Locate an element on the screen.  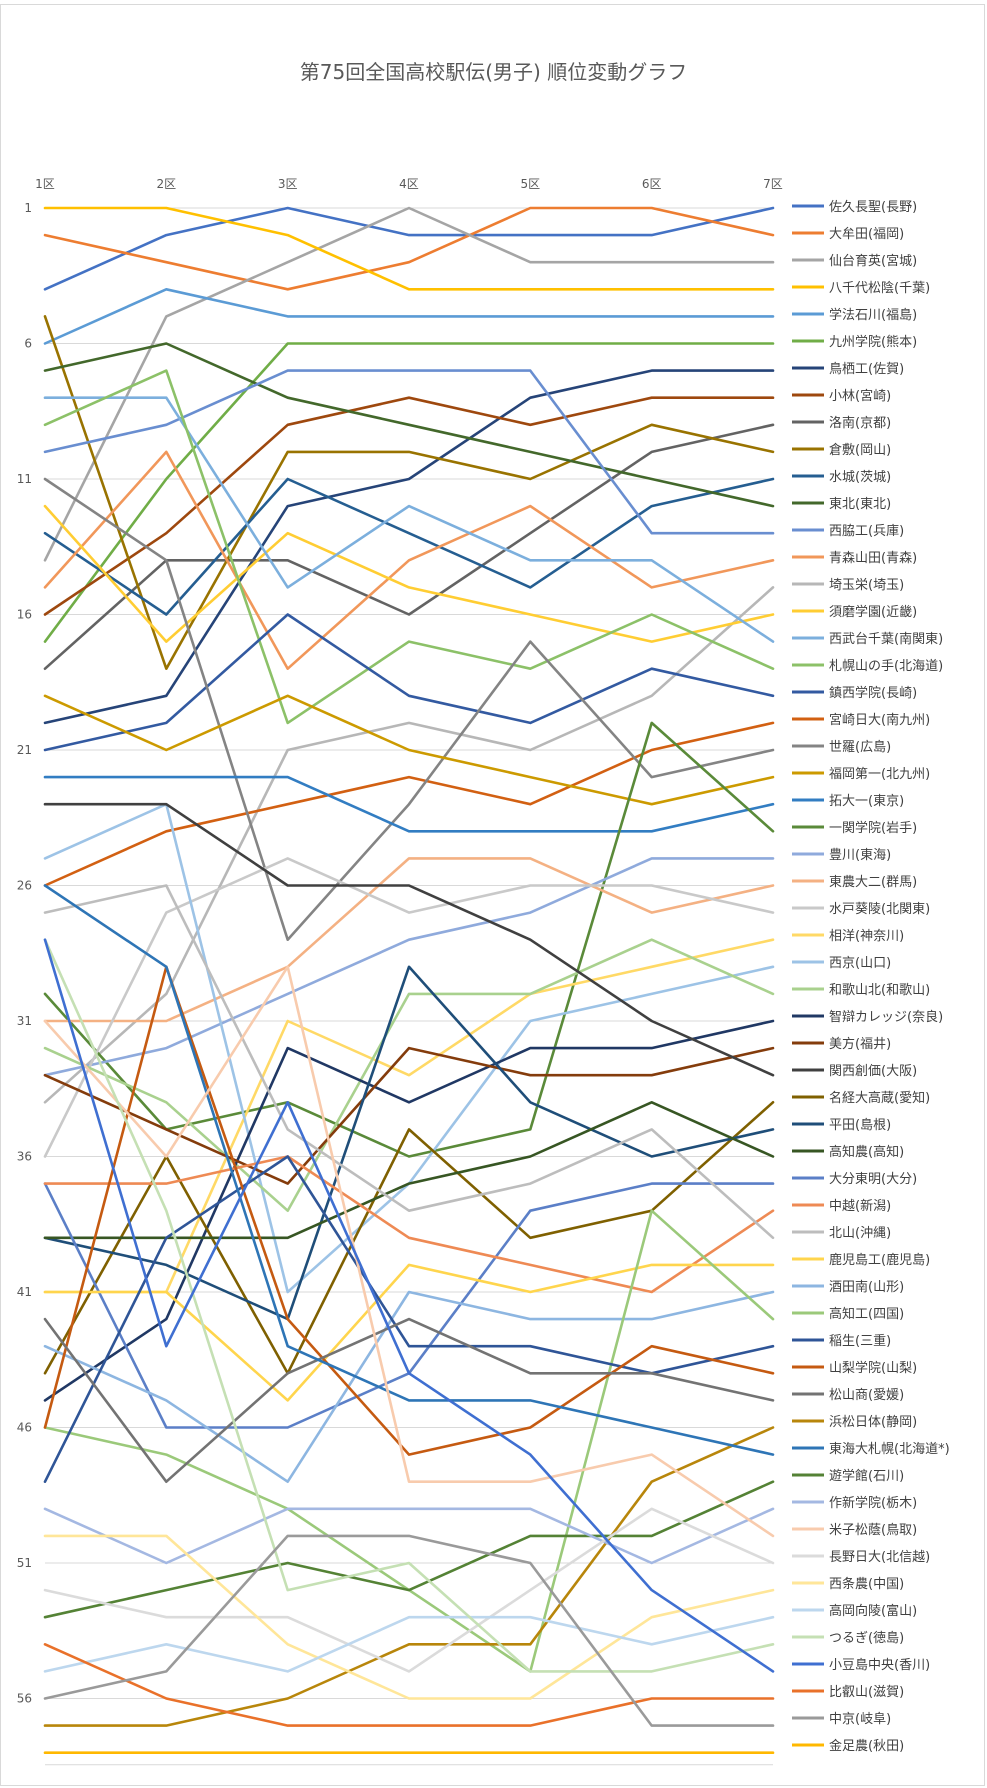
x-tick-label: 5区 is located at coordinates (531, 184).